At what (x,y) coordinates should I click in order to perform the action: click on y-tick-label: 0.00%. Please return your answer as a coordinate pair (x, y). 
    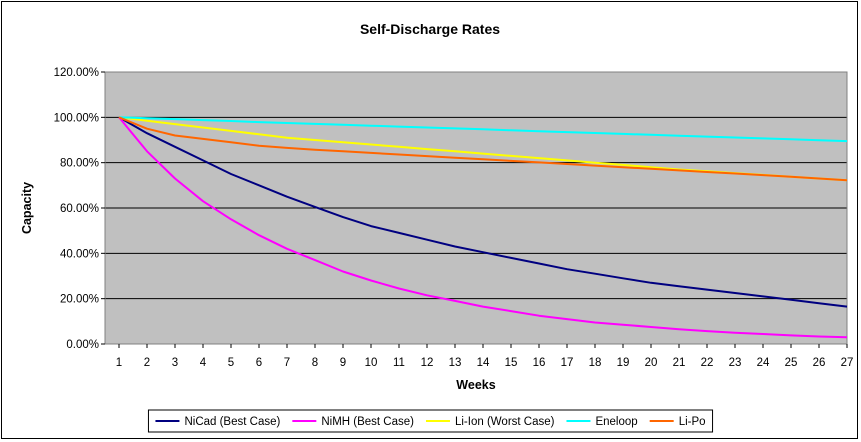
    Looking at the image, I should click on (82, 345).